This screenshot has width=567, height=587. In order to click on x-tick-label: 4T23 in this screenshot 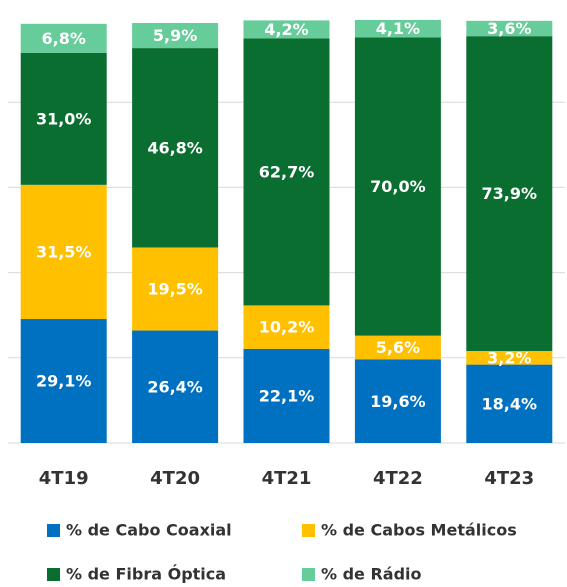, I will do `click(509, 478)`.